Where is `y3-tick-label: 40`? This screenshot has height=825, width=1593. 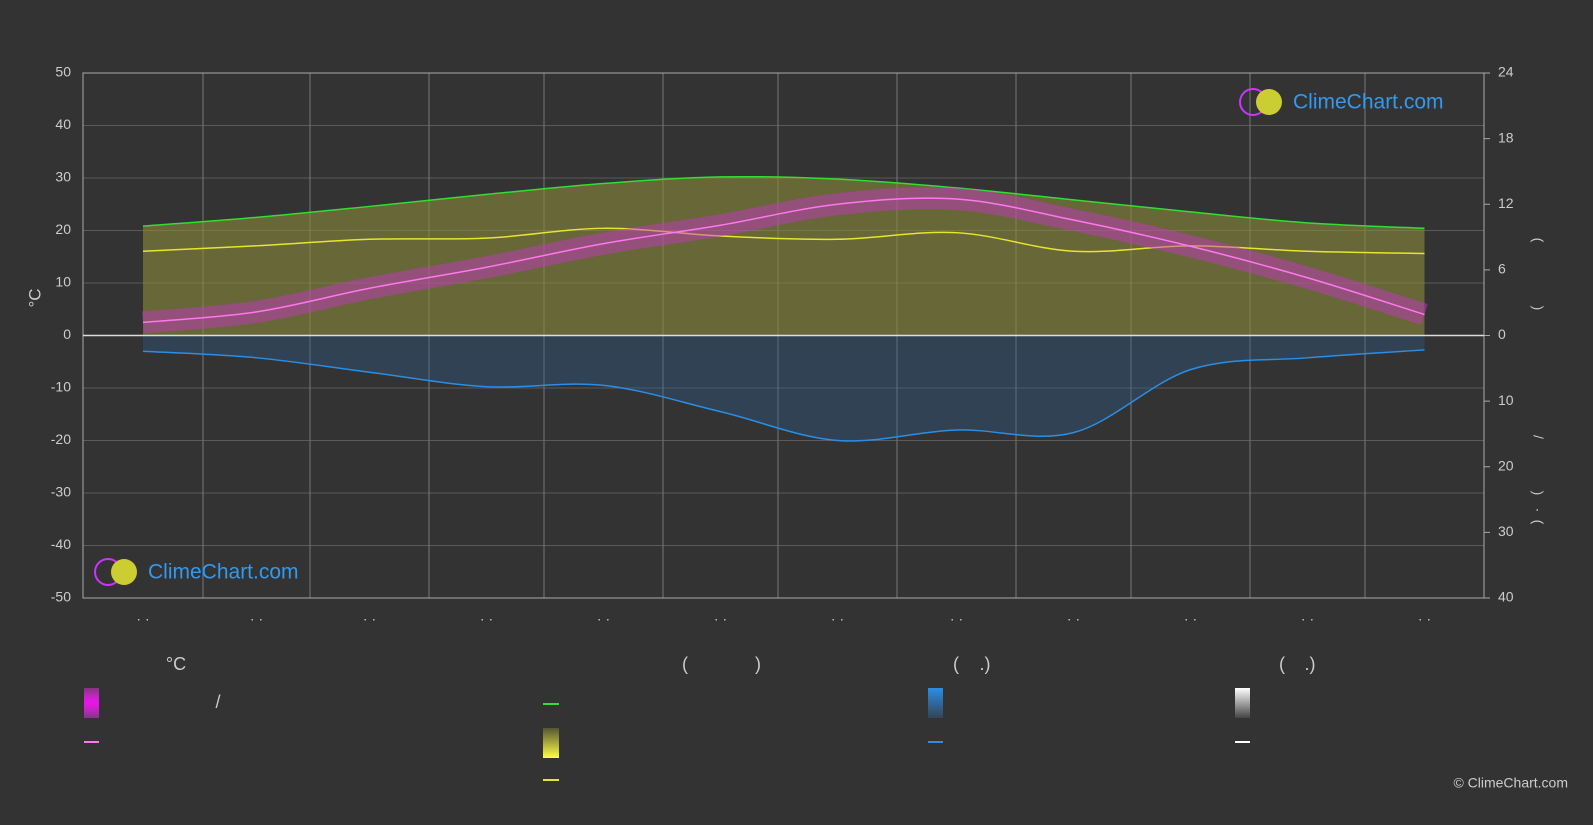 y3-tick-label: 40 is located at coordinates (1506, 597).